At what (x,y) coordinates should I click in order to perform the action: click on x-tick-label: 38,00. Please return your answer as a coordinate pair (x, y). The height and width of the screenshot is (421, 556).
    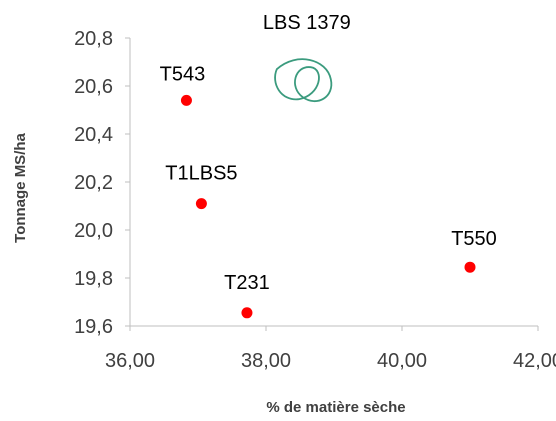
    Looking at the image, I should click on (266, 361).